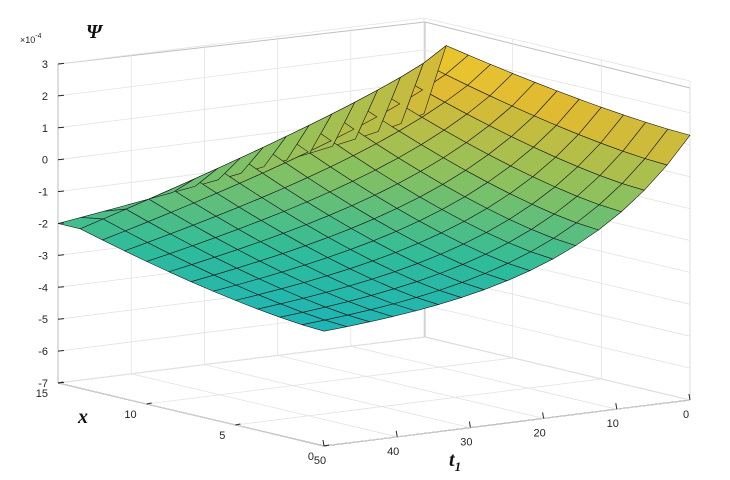  What do you see at coordinates (43, 288) in the screenshot?
I see `z-tick-label: -4` at bounding box center [43, 288].